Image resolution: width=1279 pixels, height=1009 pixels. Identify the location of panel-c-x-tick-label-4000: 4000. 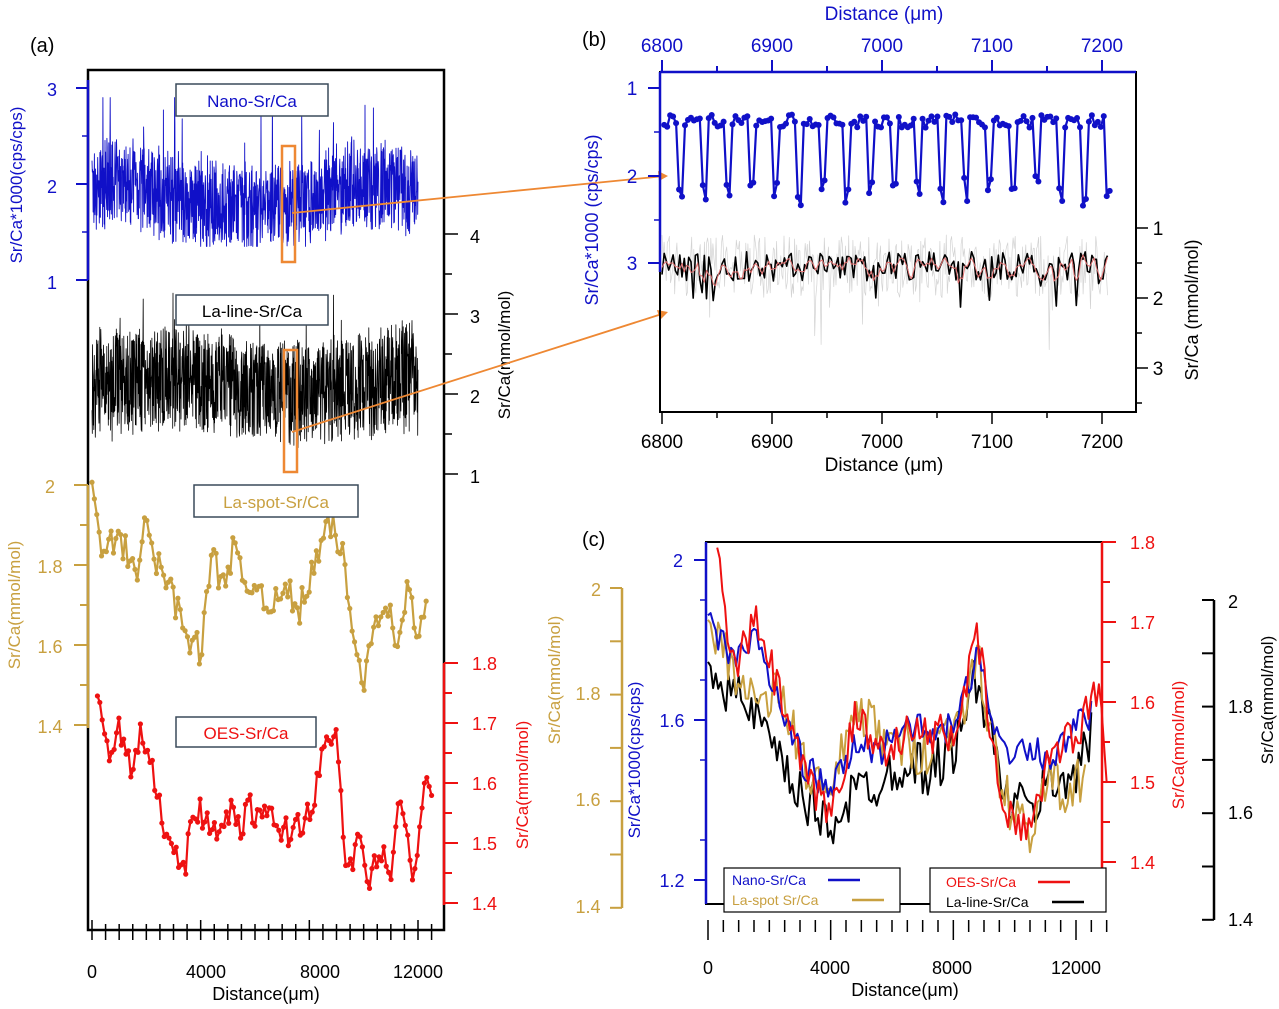
(830, 968).